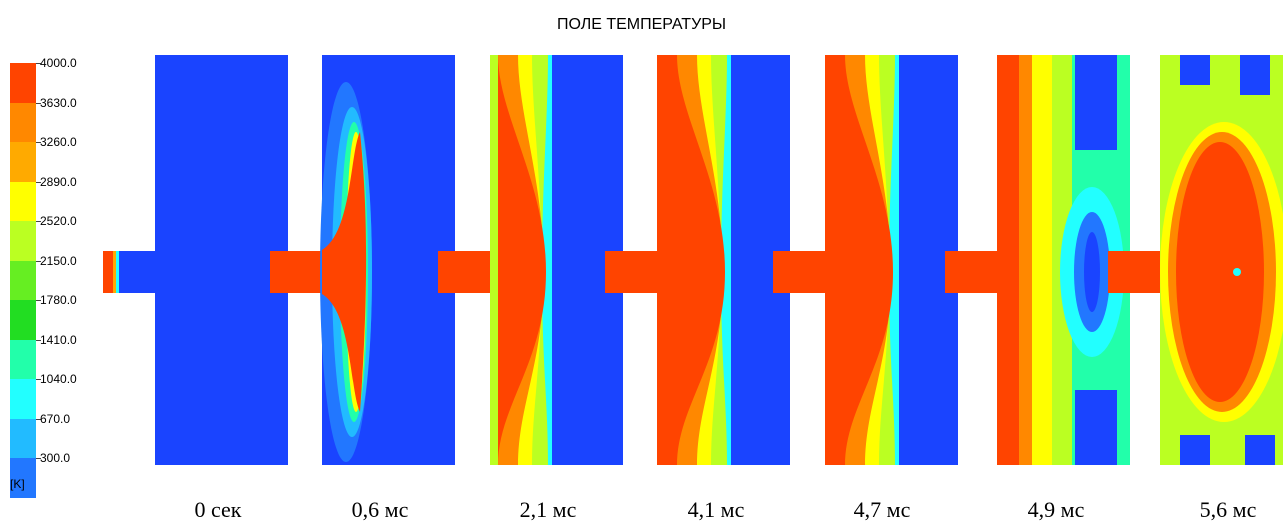 The width and height of the screenshot is (1283, 523). I want to click on domain-background, so click(221, 260).